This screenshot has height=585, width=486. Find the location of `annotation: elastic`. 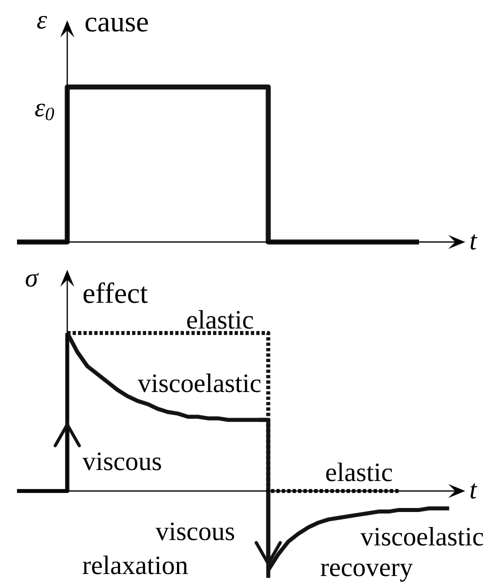

annotation: elastic is located at coordinates (359, 472).